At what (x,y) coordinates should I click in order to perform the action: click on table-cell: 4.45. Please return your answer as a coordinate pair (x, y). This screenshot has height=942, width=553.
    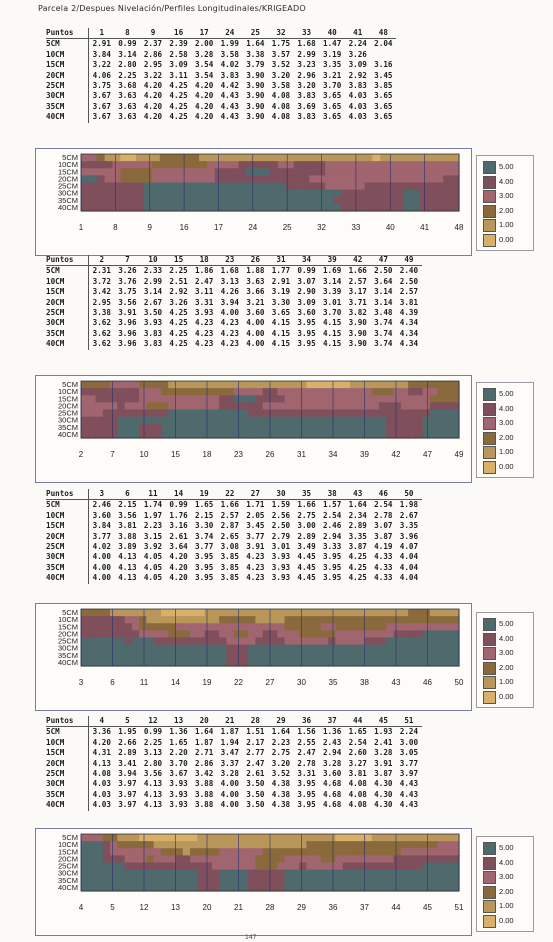
    Looking at the image, I should click on (306, 578).